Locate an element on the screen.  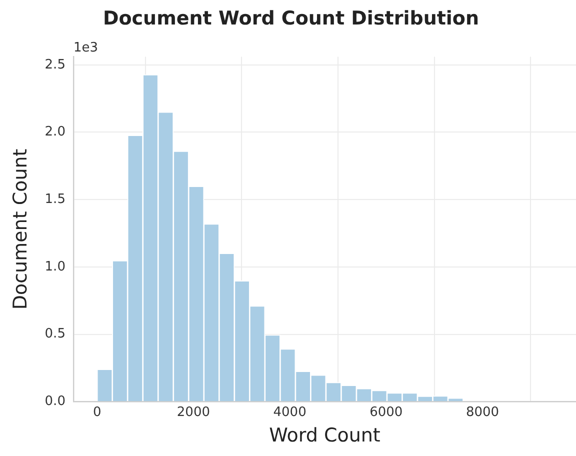
x-tick-label: 2000 is located at coordinates (193, 412).